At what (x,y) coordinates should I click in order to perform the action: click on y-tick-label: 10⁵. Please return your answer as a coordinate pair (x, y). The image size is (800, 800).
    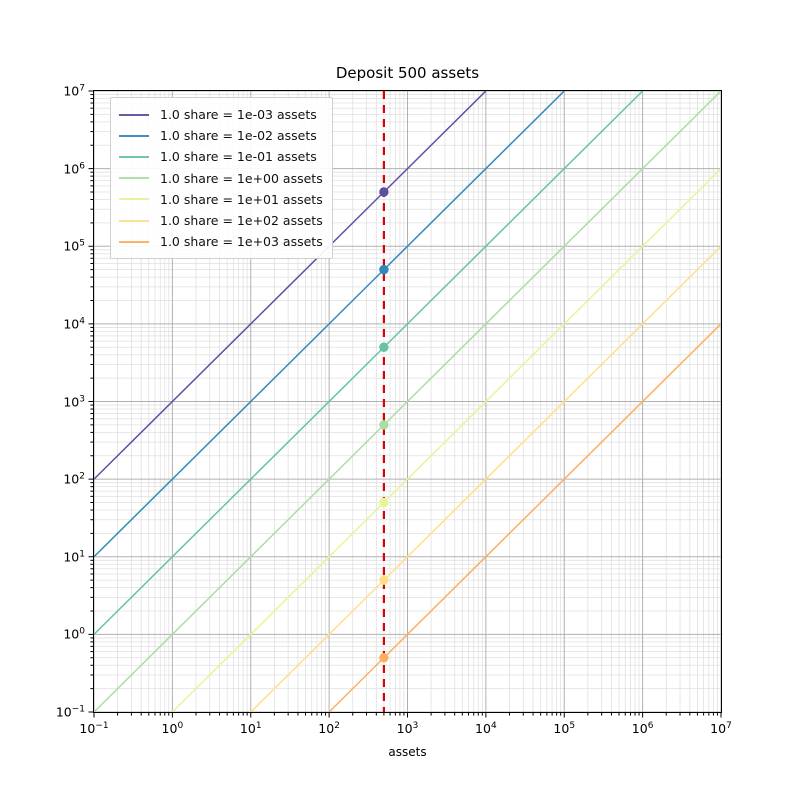
    Looking at the image, I should click on (74, 246).